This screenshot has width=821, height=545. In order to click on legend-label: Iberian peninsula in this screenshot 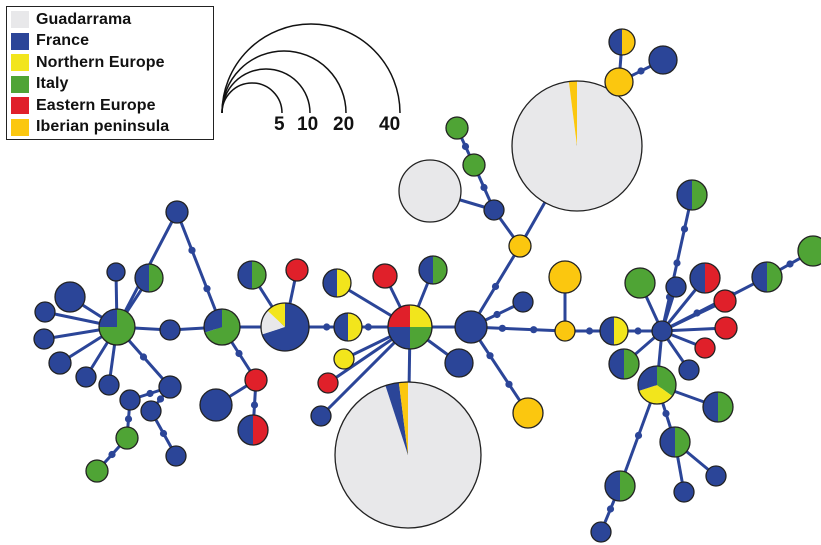, I will do `click(103, 127)`.